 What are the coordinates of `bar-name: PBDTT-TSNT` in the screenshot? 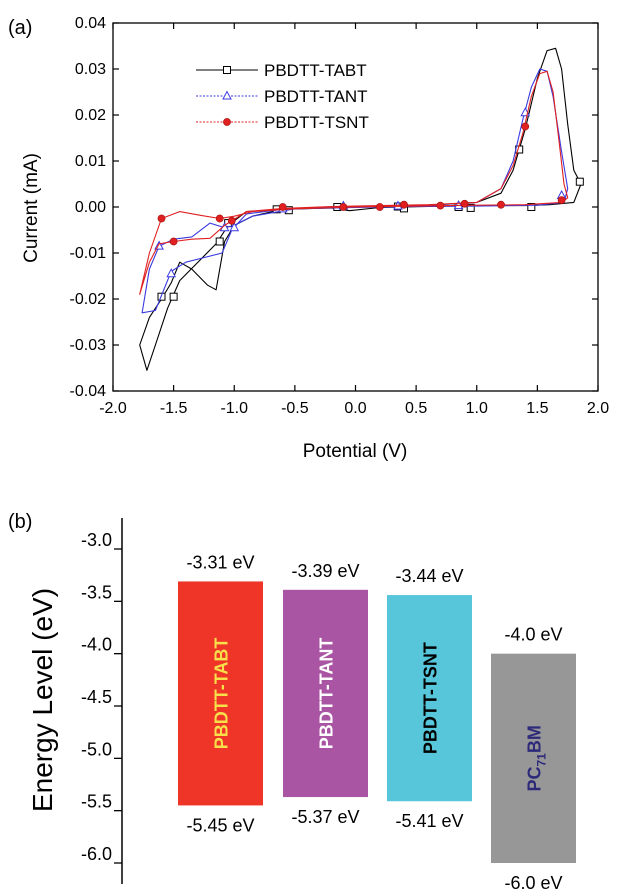 It's located at (431, 698).